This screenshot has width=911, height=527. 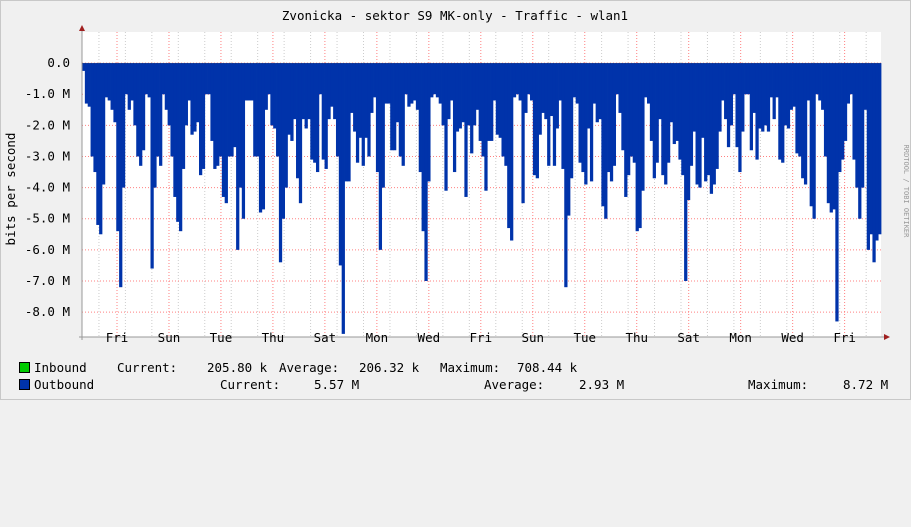 I want to click on legend-inbound-current-label: Current:, so click(x=147, y=367).